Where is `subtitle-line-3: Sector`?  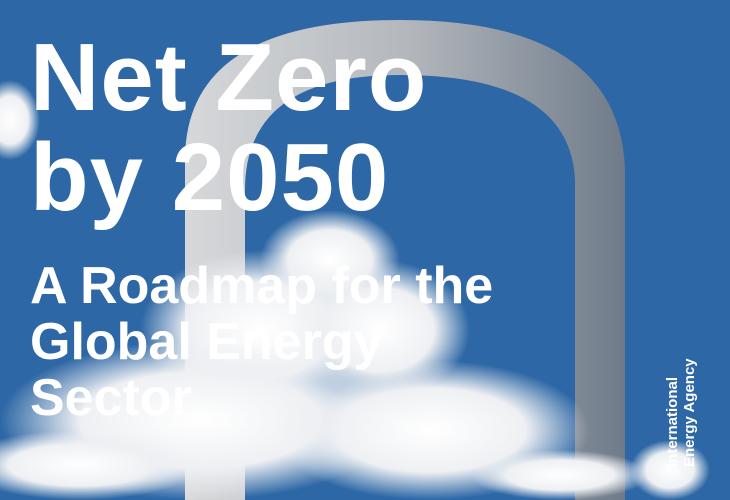 subtitle-line-3: Sector is located at coordinates (111, 398).